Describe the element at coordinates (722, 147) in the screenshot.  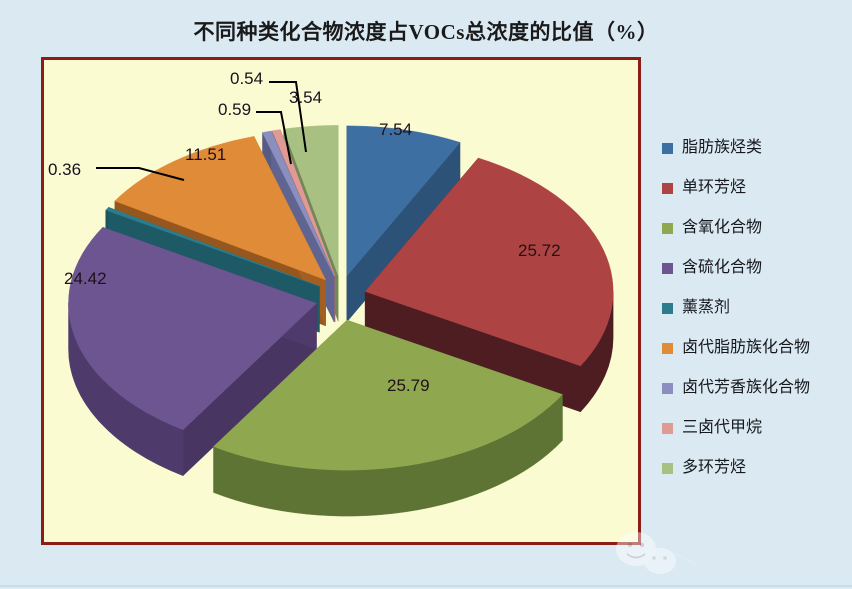
I see `legend-label: 脂肪族烃类` at that location.